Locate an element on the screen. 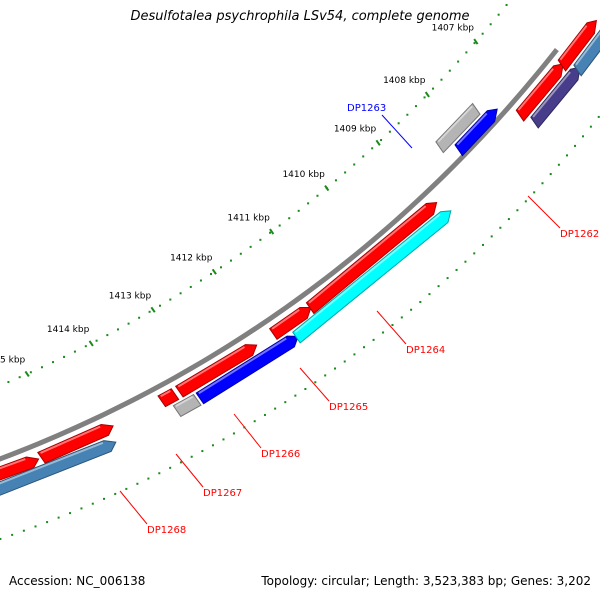  scale-label: 1415 kbp is located at coordinates (13, 361).